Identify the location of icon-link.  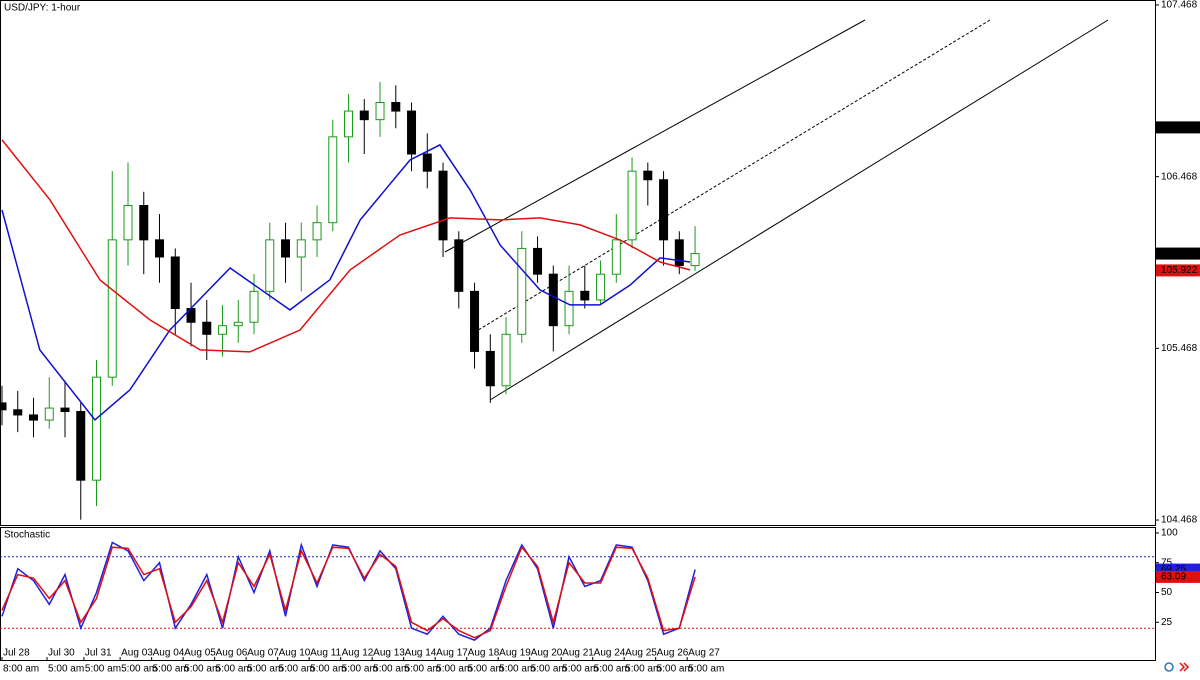
(1169, 667).